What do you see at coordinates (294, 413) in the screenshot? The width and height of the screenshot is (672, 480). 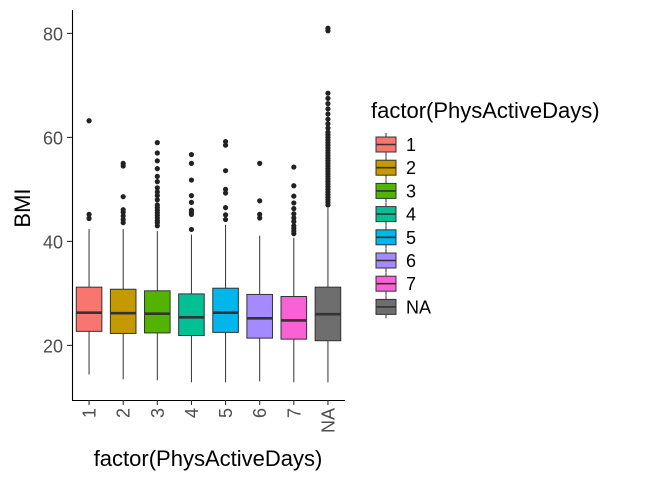 I see `x-tick-label: 7` at bounding box center [294, 413].